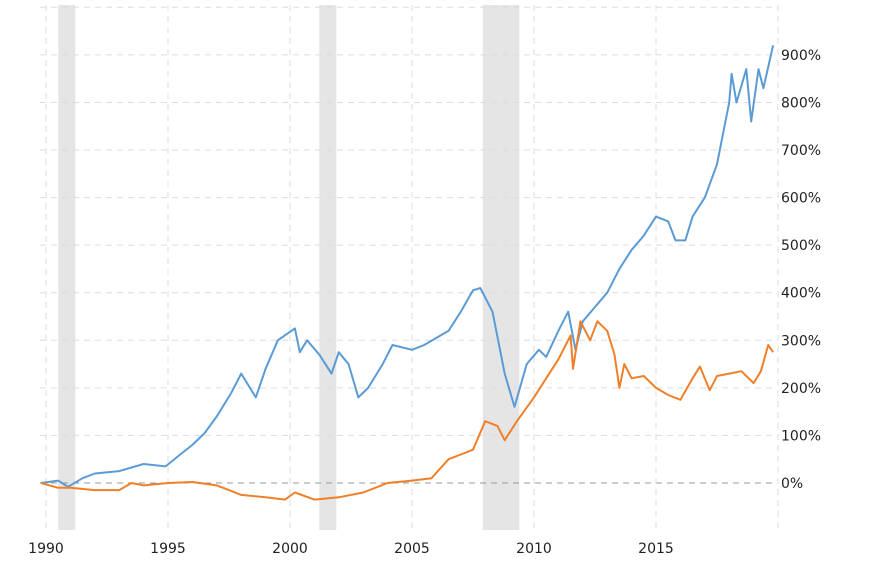 The image size is (886, 562). I want to click on x-axis-tick-labels: 1990 1995 2000 2005 2010 2015, so click(351, 549).